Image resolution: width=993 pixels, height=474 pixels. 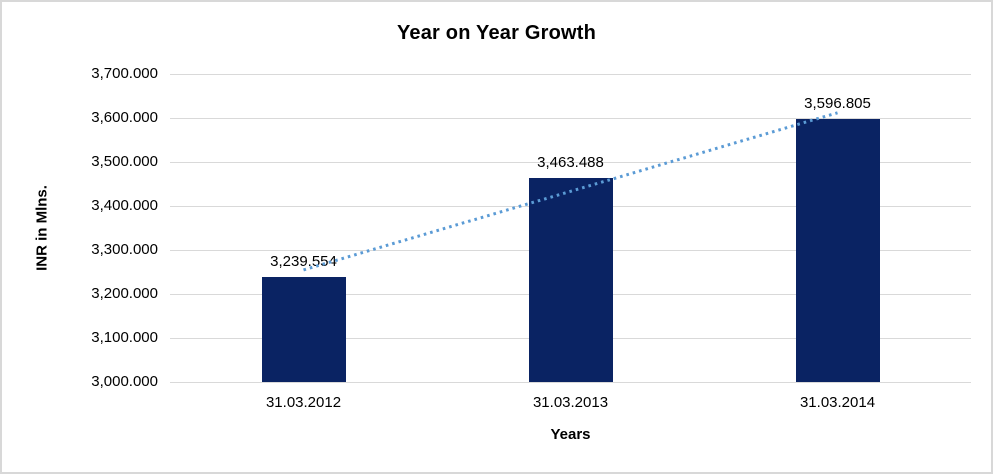 I want to click on y-axis-tick-label: 3,100.000, so click(x=124, y=337).